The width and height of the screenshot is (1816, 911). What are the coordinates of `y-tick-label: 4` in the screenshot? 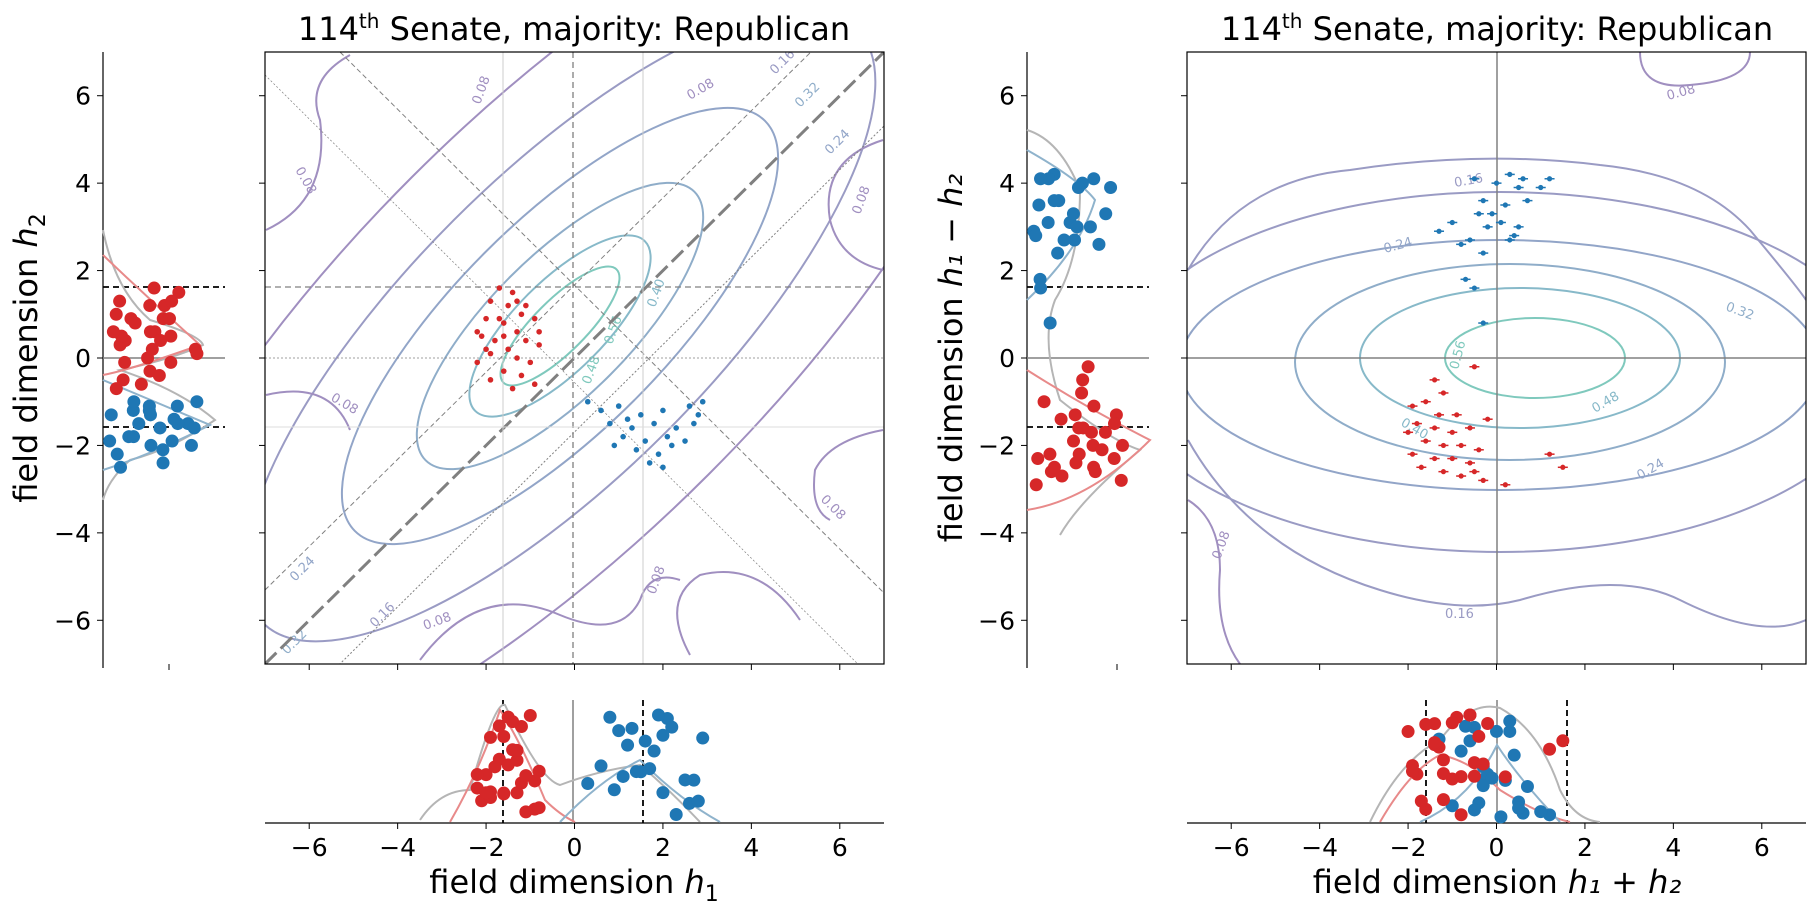 It's located at (1007, 183).